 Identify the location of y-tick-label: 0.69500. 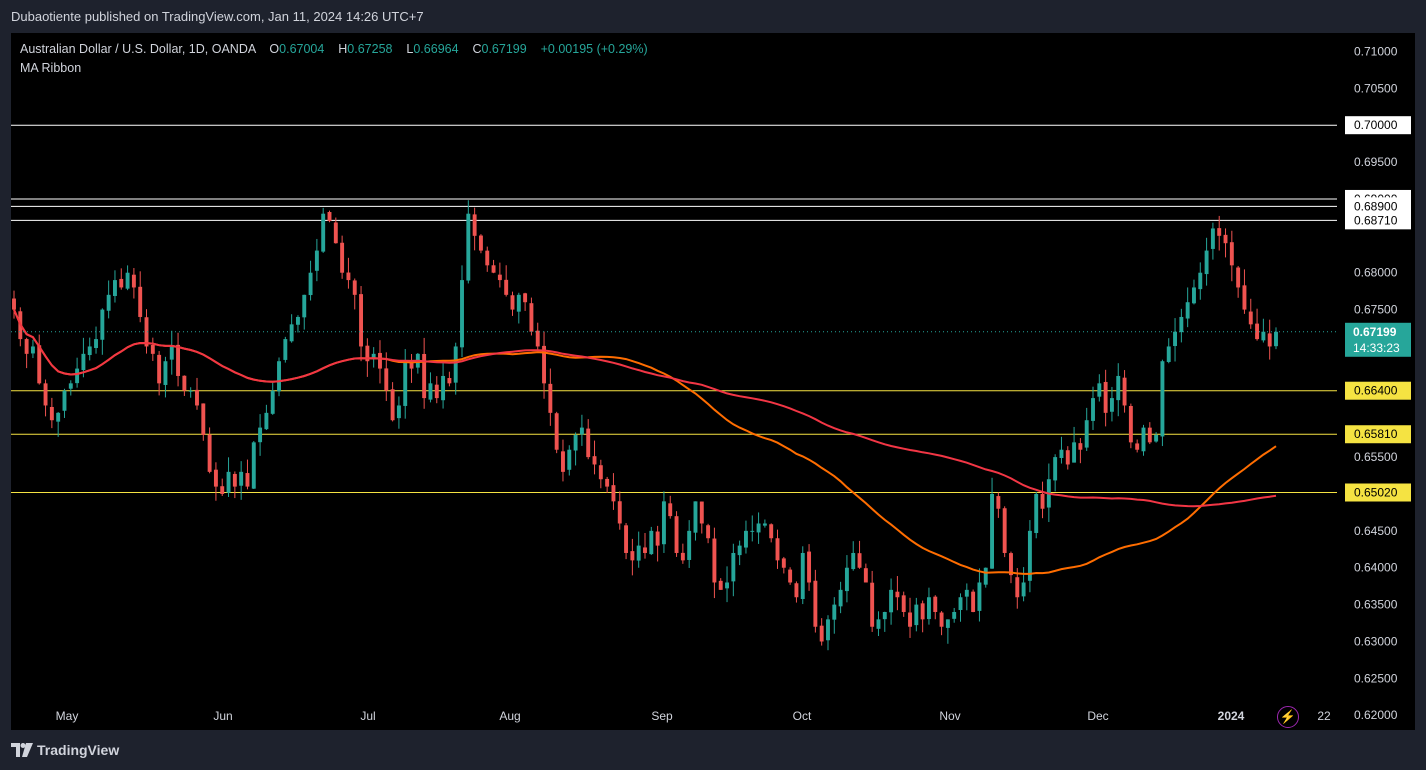
(1376, 162).